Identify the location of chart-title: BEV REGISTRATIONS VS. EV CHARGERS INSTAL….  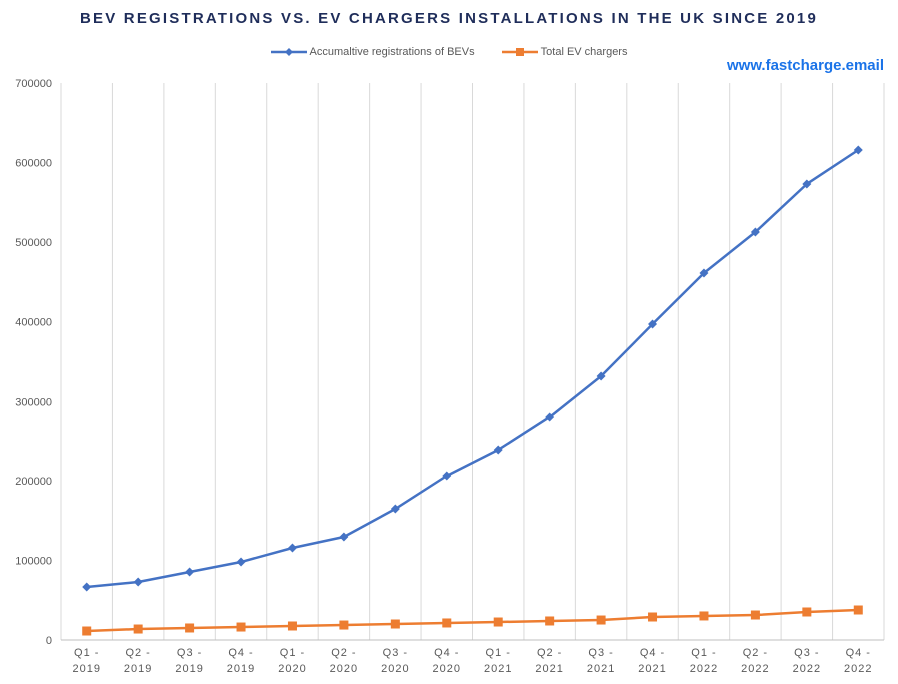
(448, 18).